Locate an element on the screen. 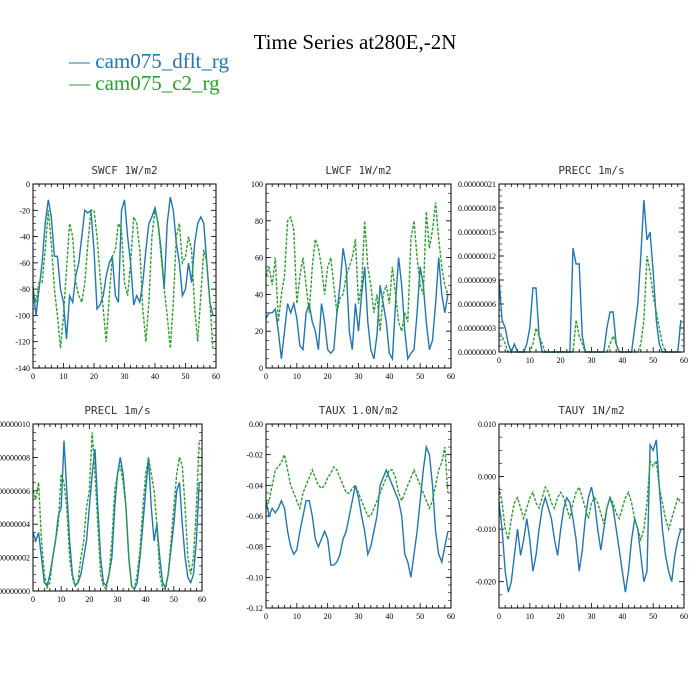  y-tick-label: 0.00000015 is located at coordinates (477, 232).